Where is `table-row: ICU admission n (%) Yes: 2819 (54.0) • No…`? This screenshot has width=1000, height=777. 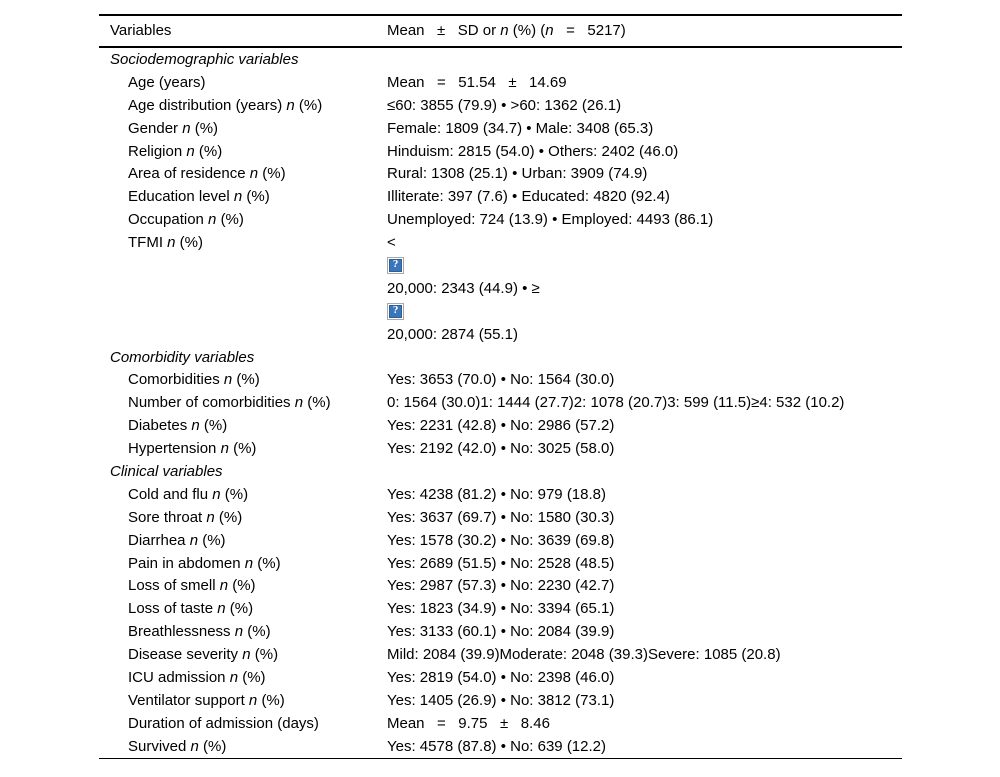
table-row: ICU admission n (%) Yes: 2819 (54.0) • No… is located at coordinates (500, 677).